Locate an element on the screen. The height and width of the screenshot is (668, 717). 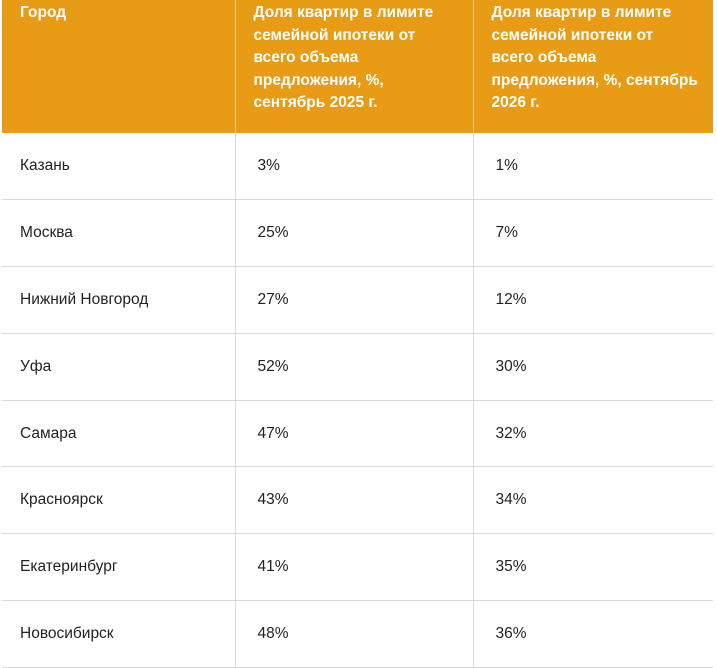
table-row: Самара 47% 32% is located at coordinates (357, 434).